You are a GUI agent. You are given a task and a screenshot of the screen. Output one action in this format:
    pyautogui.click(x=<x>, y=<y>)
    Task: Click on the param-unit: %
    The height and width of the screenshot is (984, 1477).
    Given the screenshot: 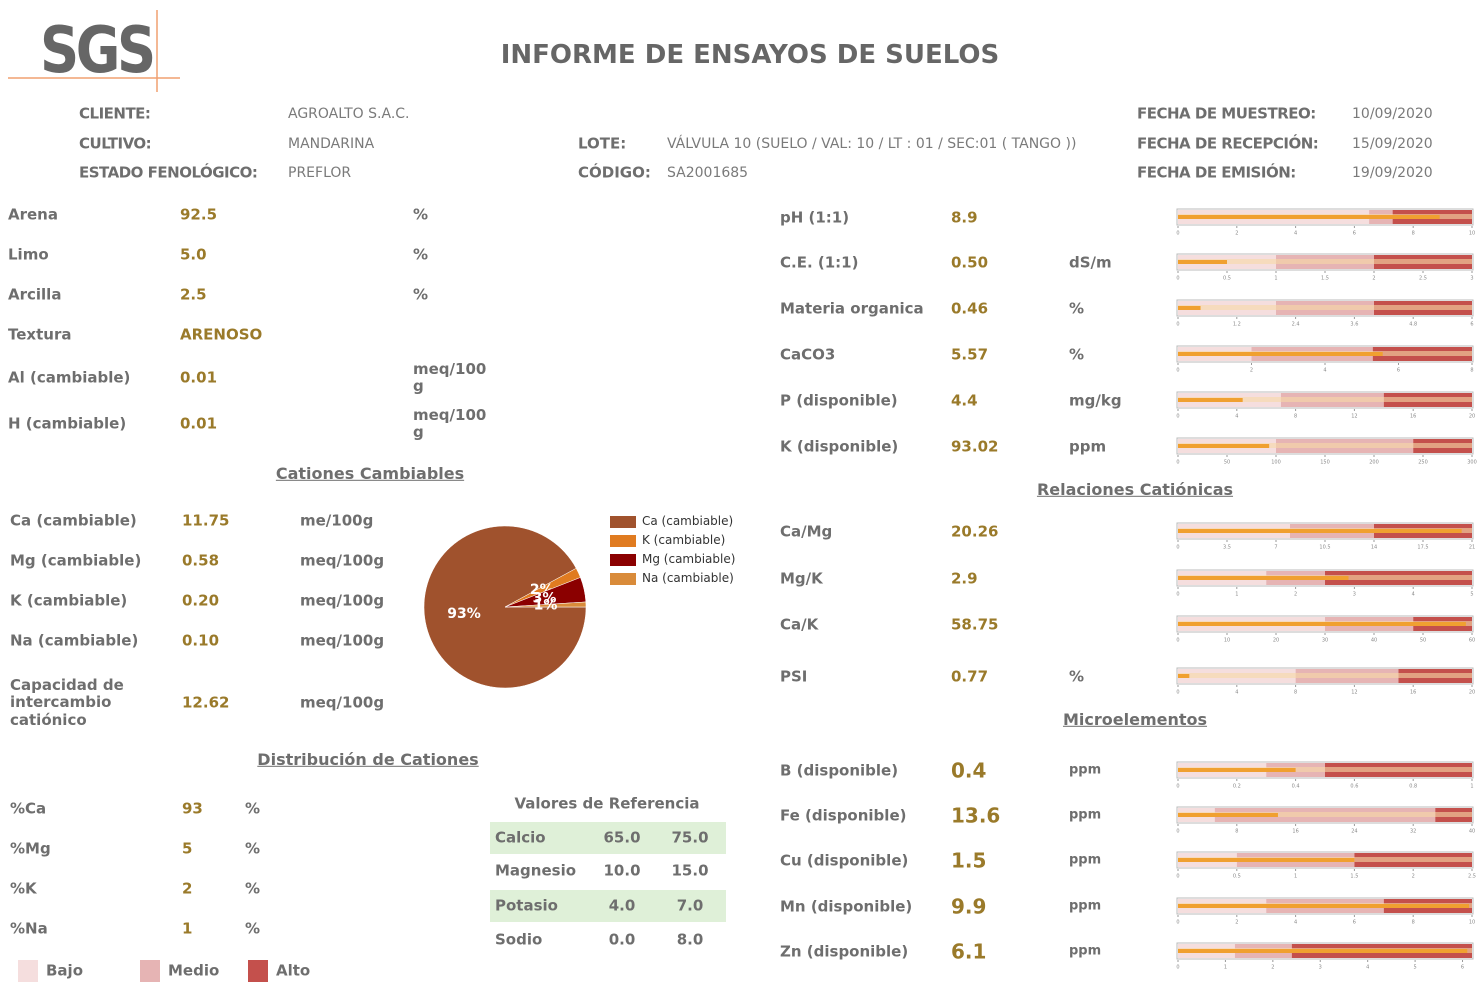 What is the action you would take?
    pyautogui.click(x=1077, y=308)
    